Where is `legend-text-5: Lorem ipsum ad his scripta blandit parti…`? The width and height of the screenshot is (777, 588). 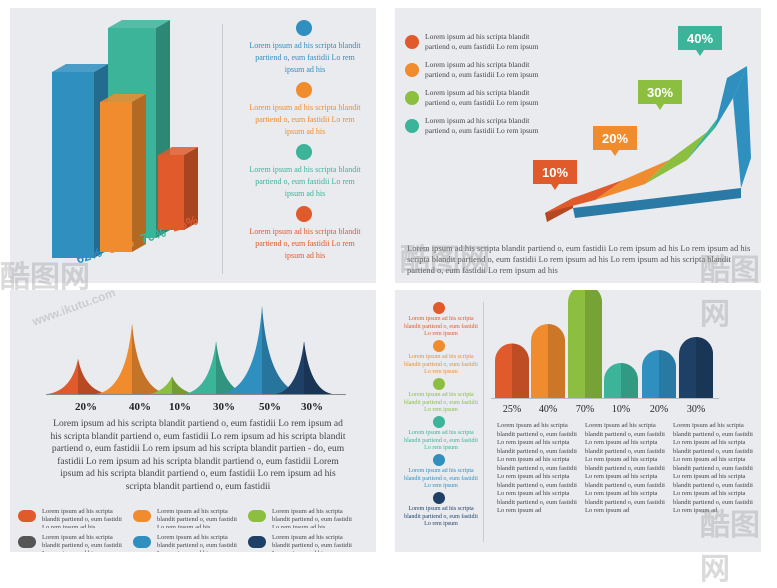 legend-text-5: Lorem ipsum ad his scripta blandit parti… is located at coordinates (197, 543).